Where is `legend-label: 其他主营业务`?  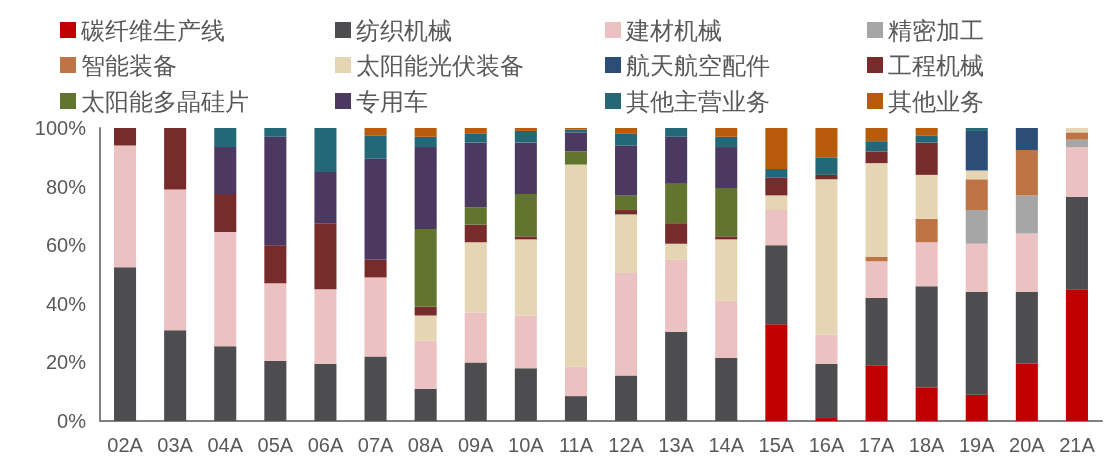 legend-label: 其他主营业务 is located at coordinates (698, 101).